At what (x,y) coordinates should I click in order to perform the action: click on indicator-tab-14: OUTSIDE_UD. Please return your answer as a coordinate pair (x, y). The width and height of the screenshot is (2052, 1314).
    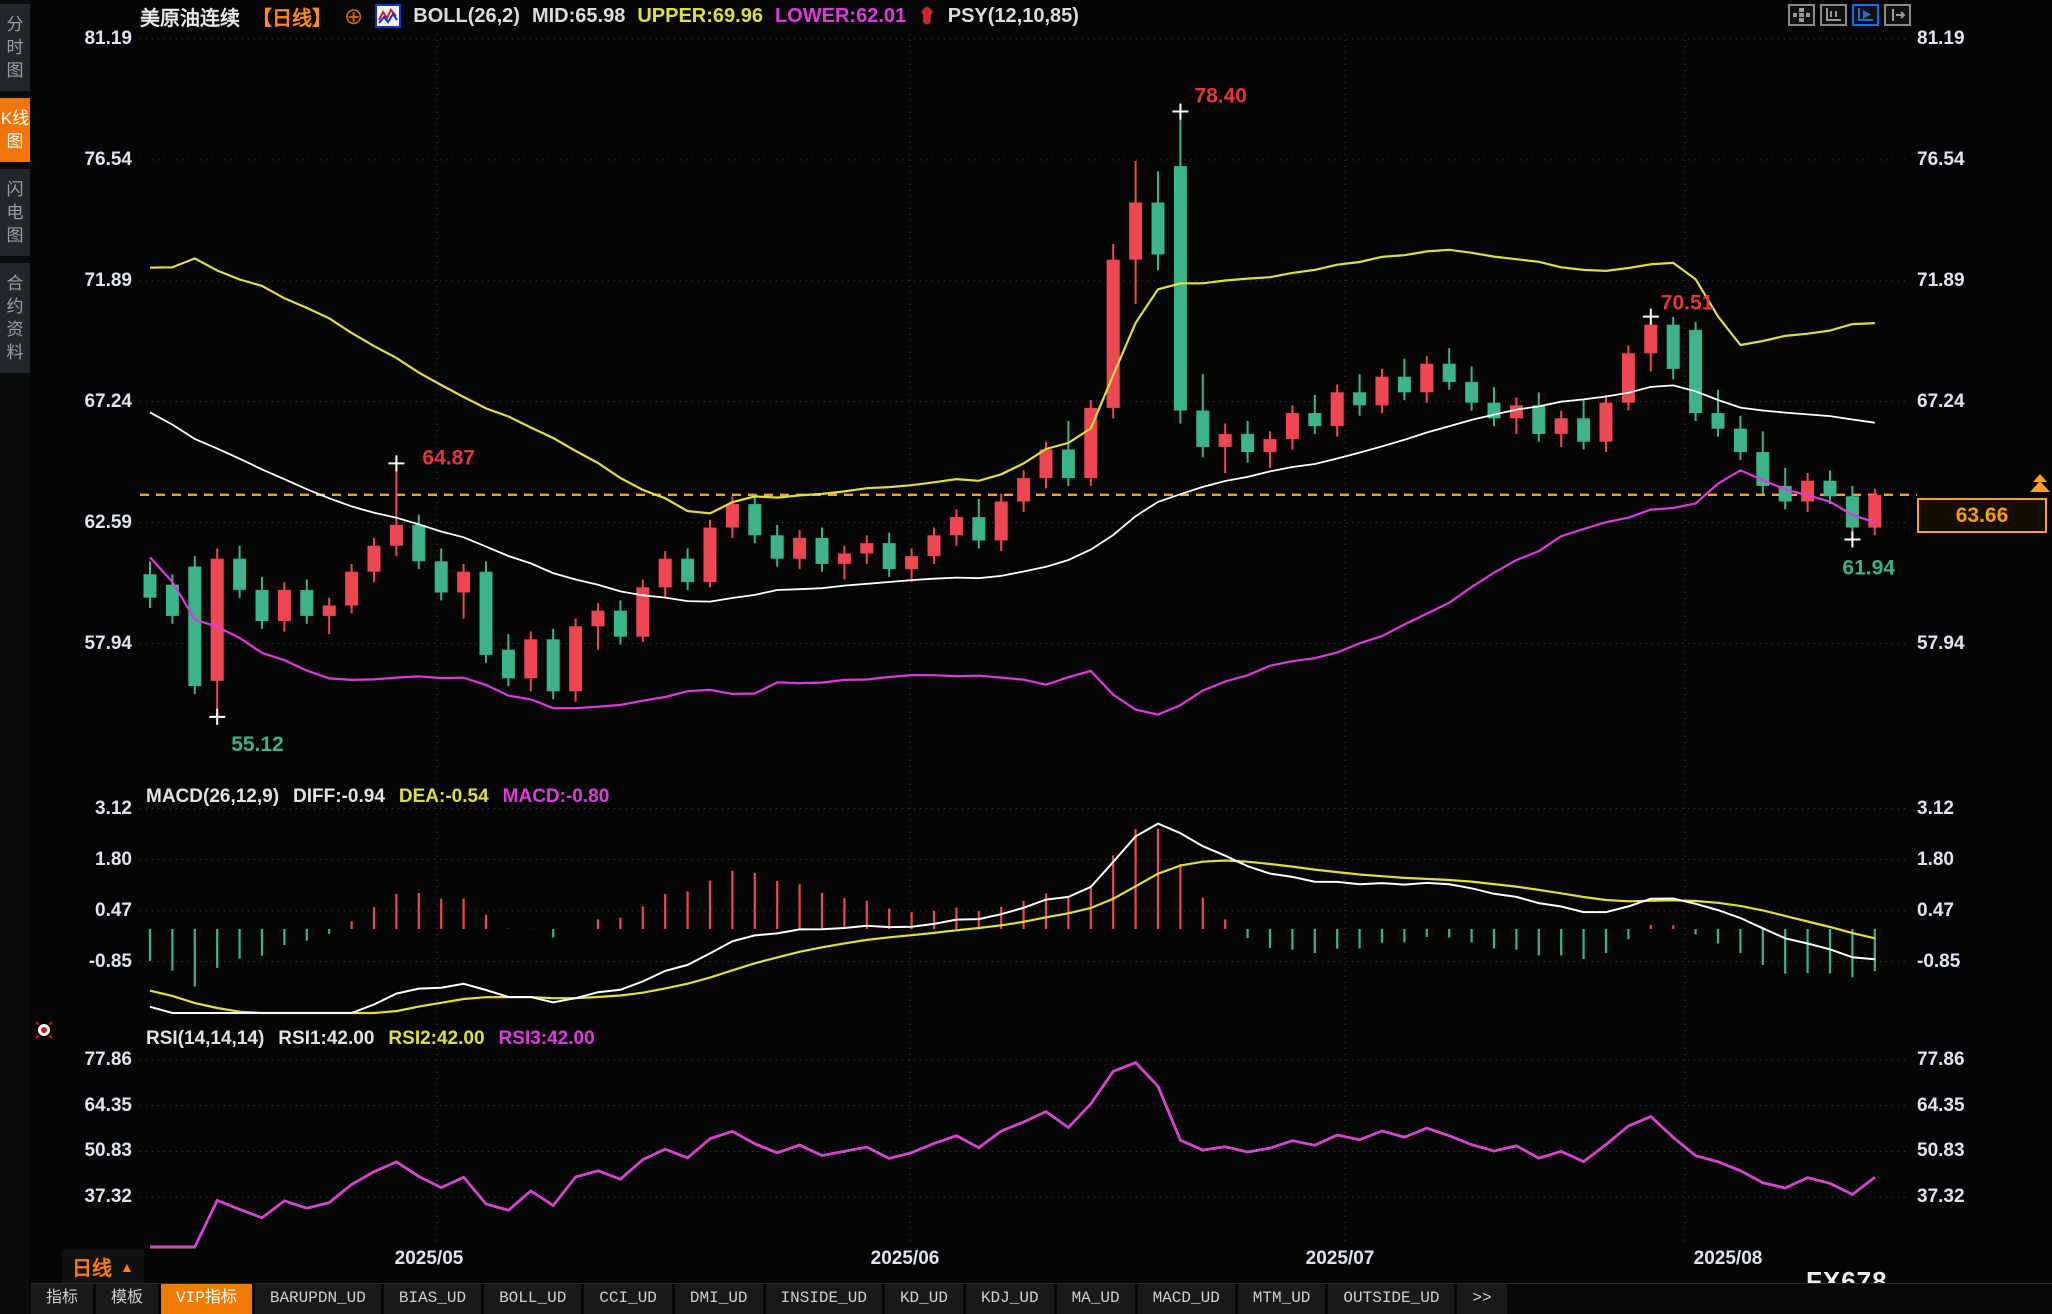
    Looking at the image, I should click on (1391, 1299).